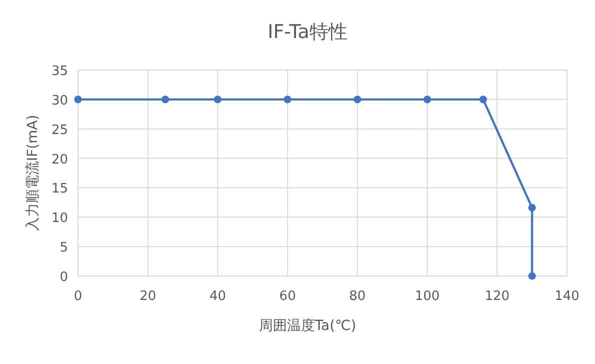 The height and width of the screenshot is (364, 595). What do you see at coordinates (59, 71) in the screenshot?
I see `y-tick-label: 35` at bounding box center [59, 71].